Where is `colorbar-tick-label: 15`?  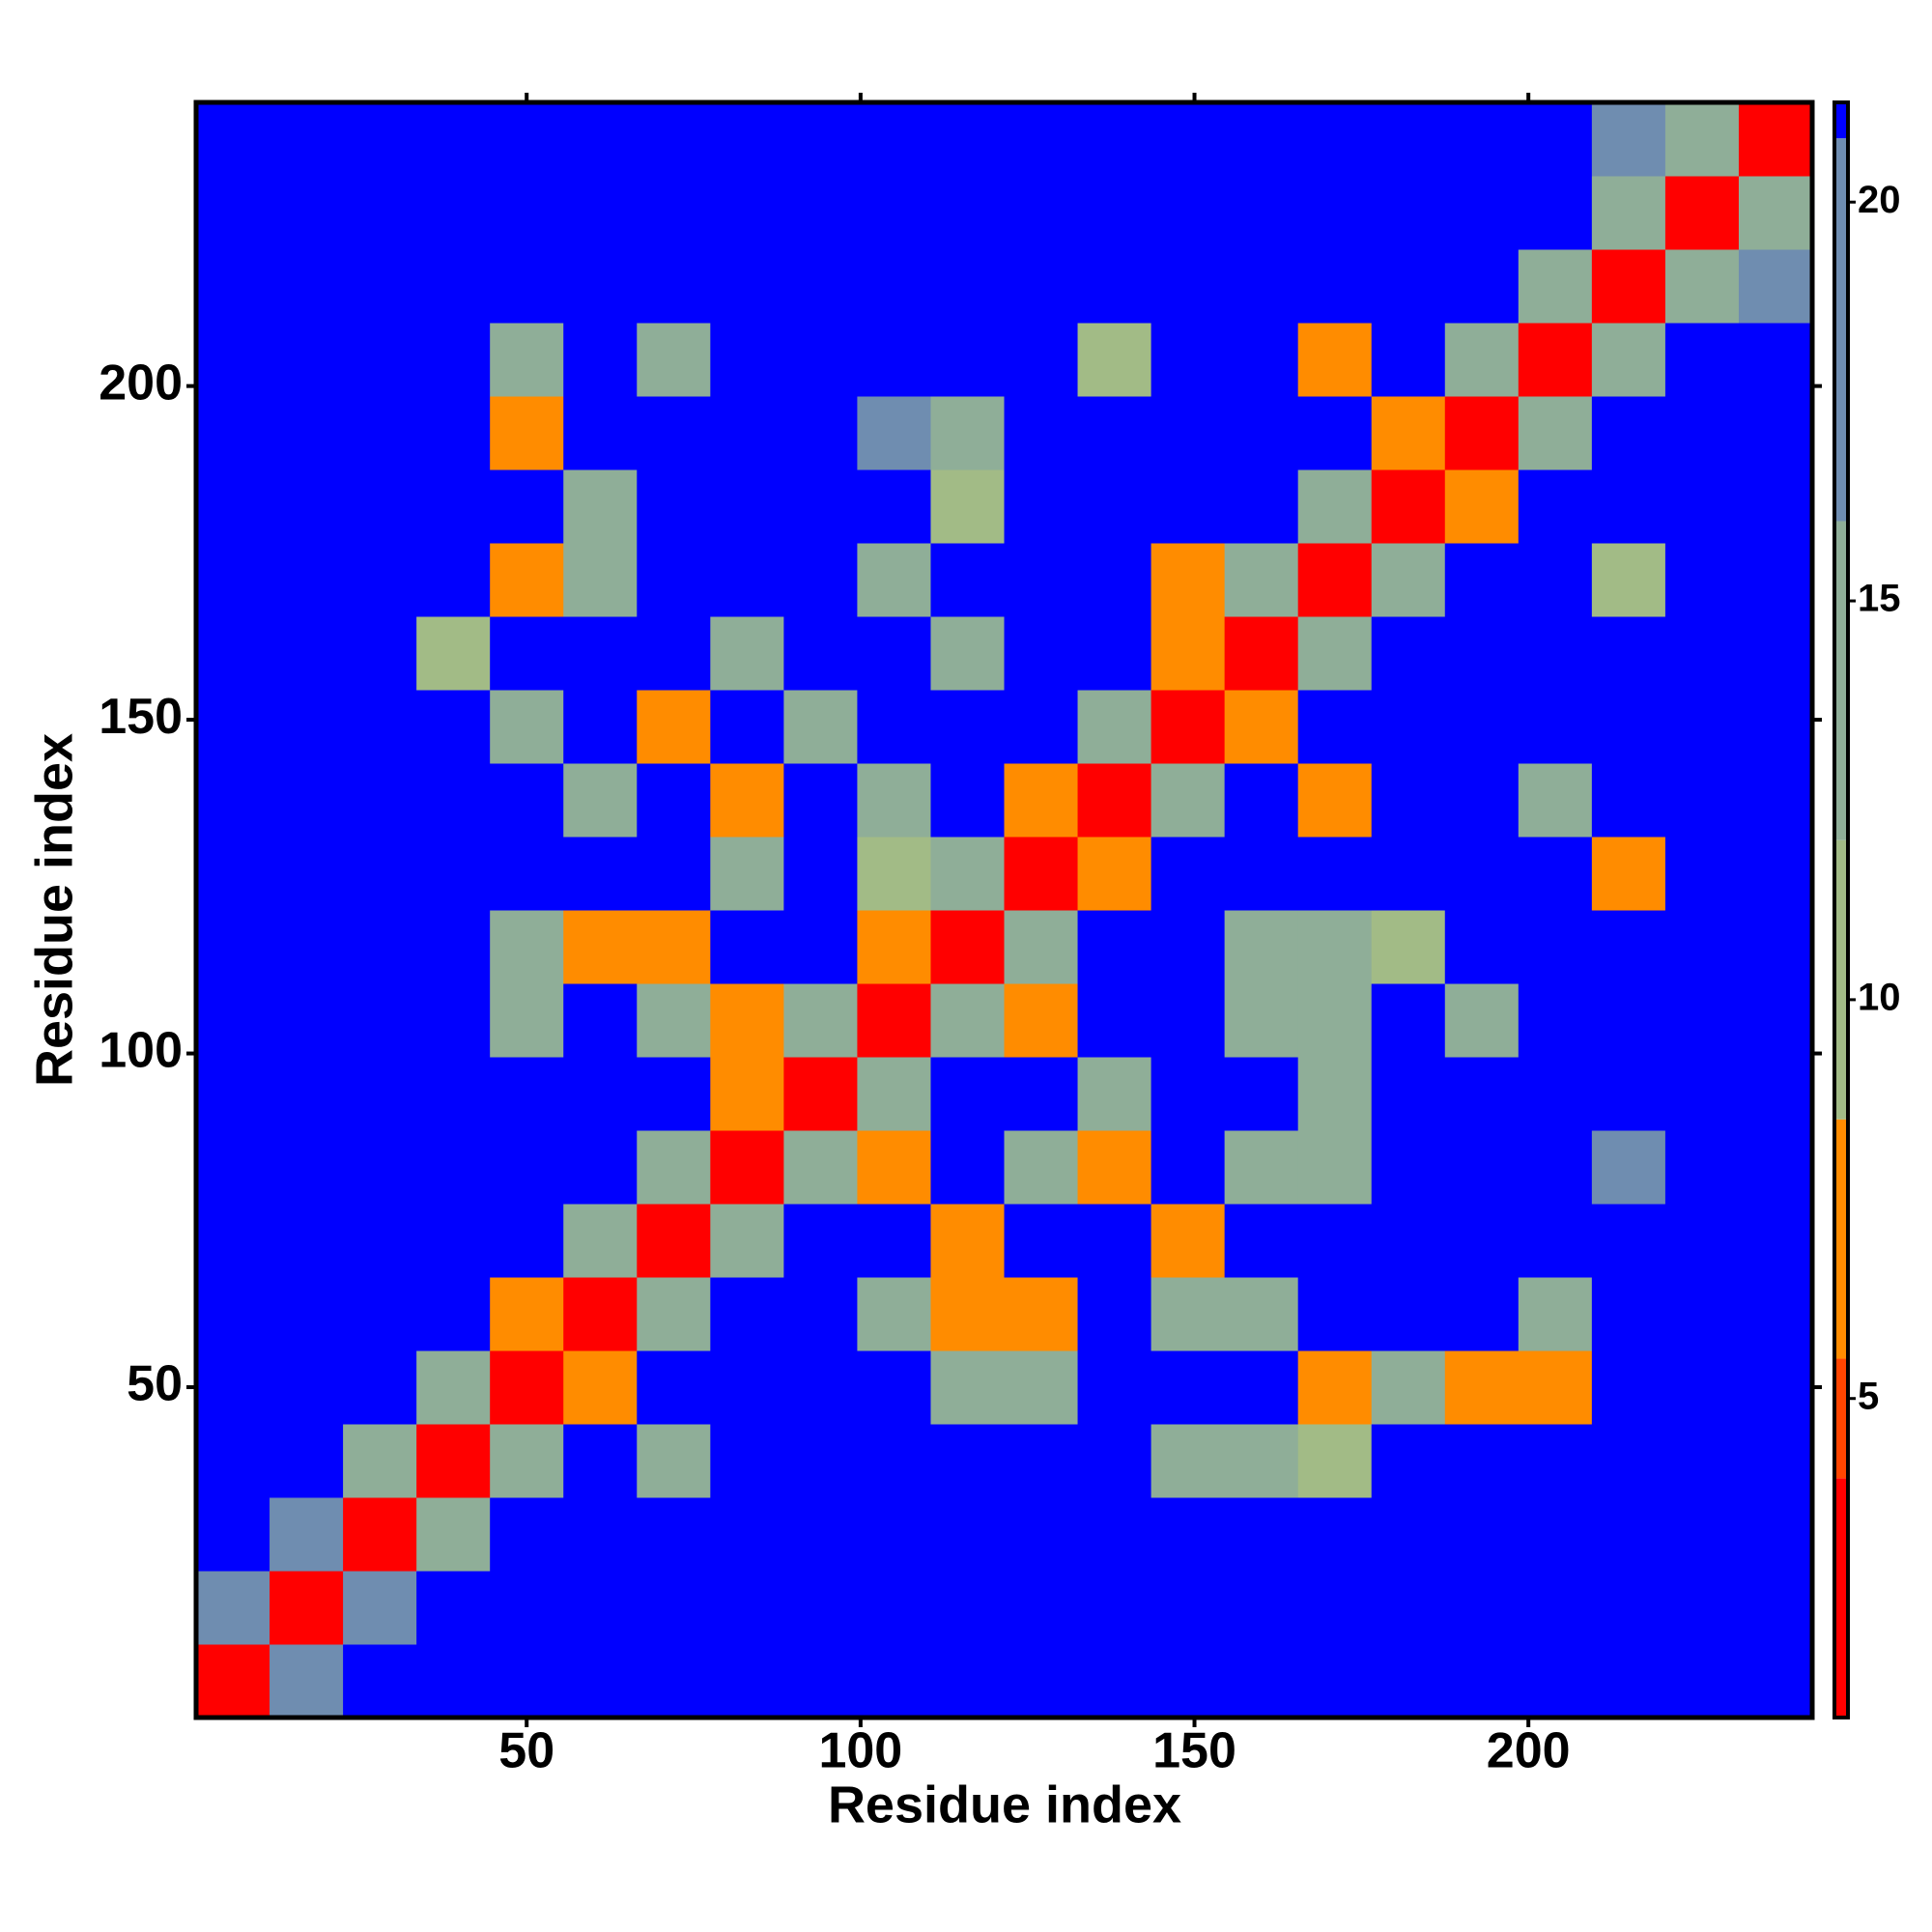 colorbar-tick-label: 15 is located at coordinates (1879, 599).